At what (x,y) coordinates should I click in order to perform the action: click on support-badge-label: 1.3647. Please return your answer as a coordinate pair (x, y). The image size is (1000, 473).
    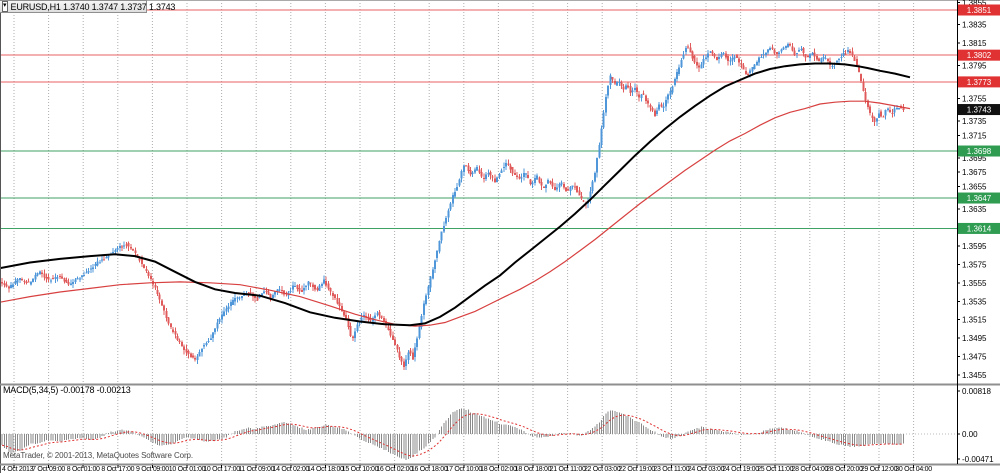
    Looking at the image, I should click on (979, 198).